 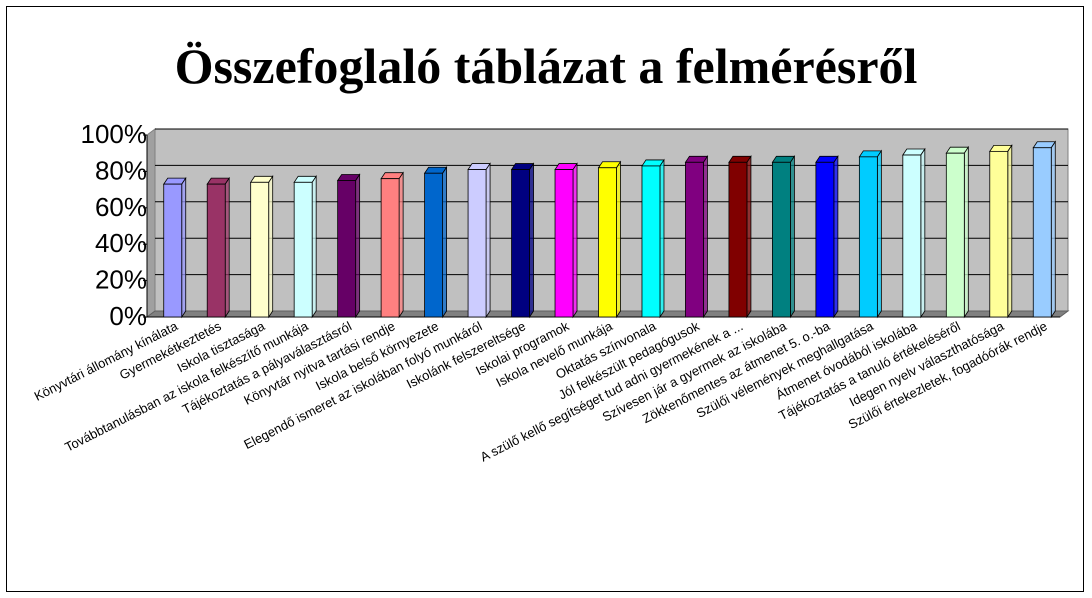 I want to click on y-tick-label: 80%, so click(x=121, y=170).